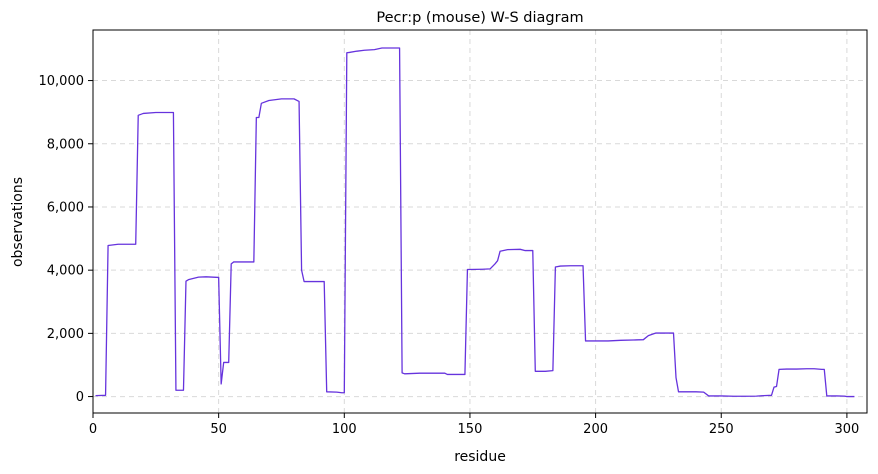 The height and width of the screenshot is (474, 878). Describe the element at coordinates (93, 429) in the screenshot. I see `x-tick-label: 0` at that location.